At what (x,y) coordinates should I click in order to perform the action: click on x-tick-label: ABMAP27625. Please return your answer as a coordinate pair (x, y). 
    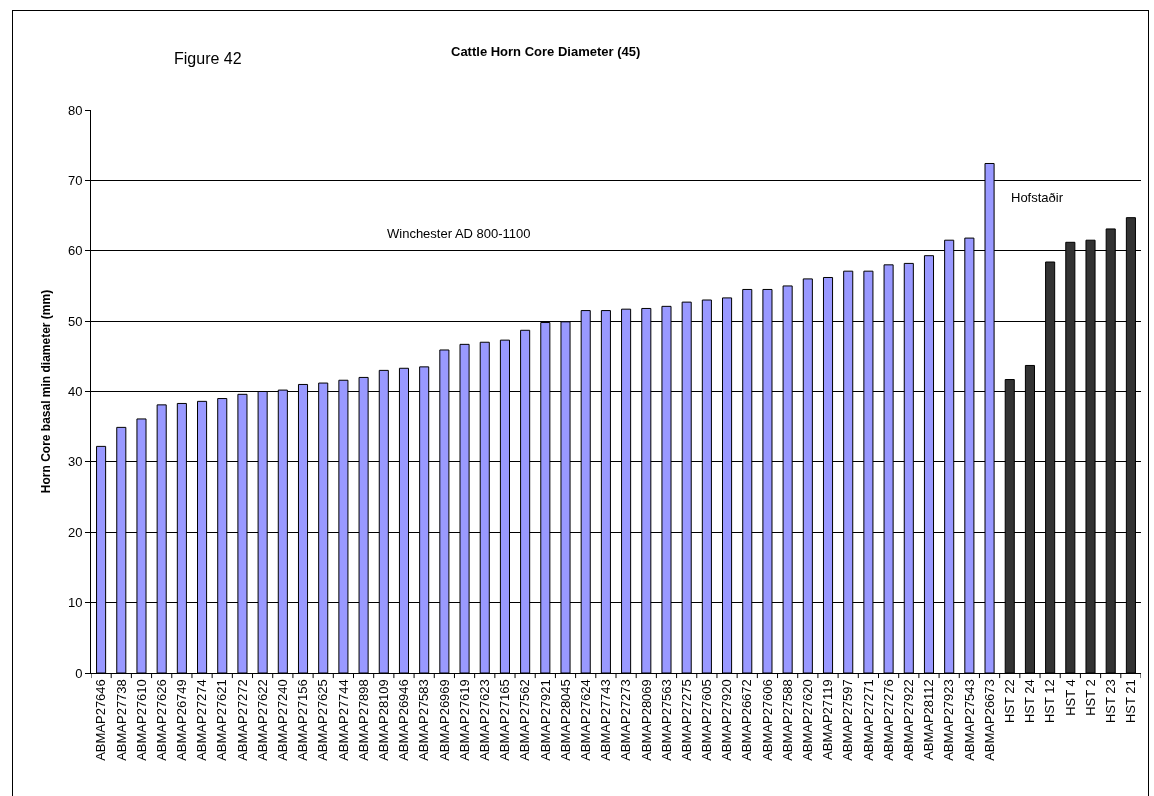
    Looking at the image, I should click on (323, 720).